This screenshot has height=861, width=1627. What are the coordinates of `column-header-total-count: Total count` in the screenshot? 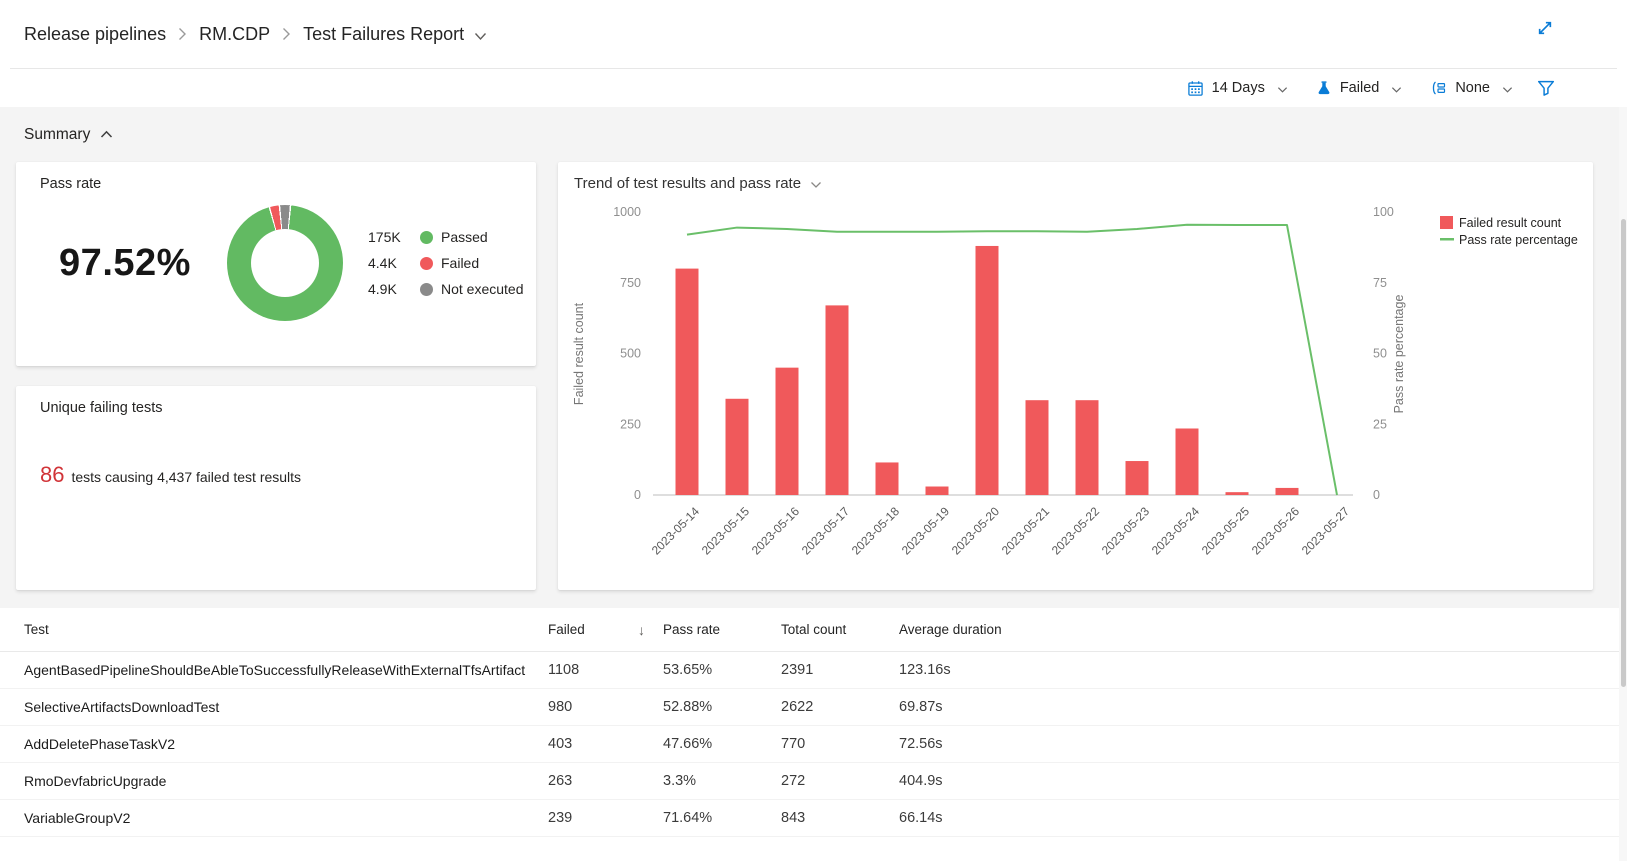 It's located at (814, 629).